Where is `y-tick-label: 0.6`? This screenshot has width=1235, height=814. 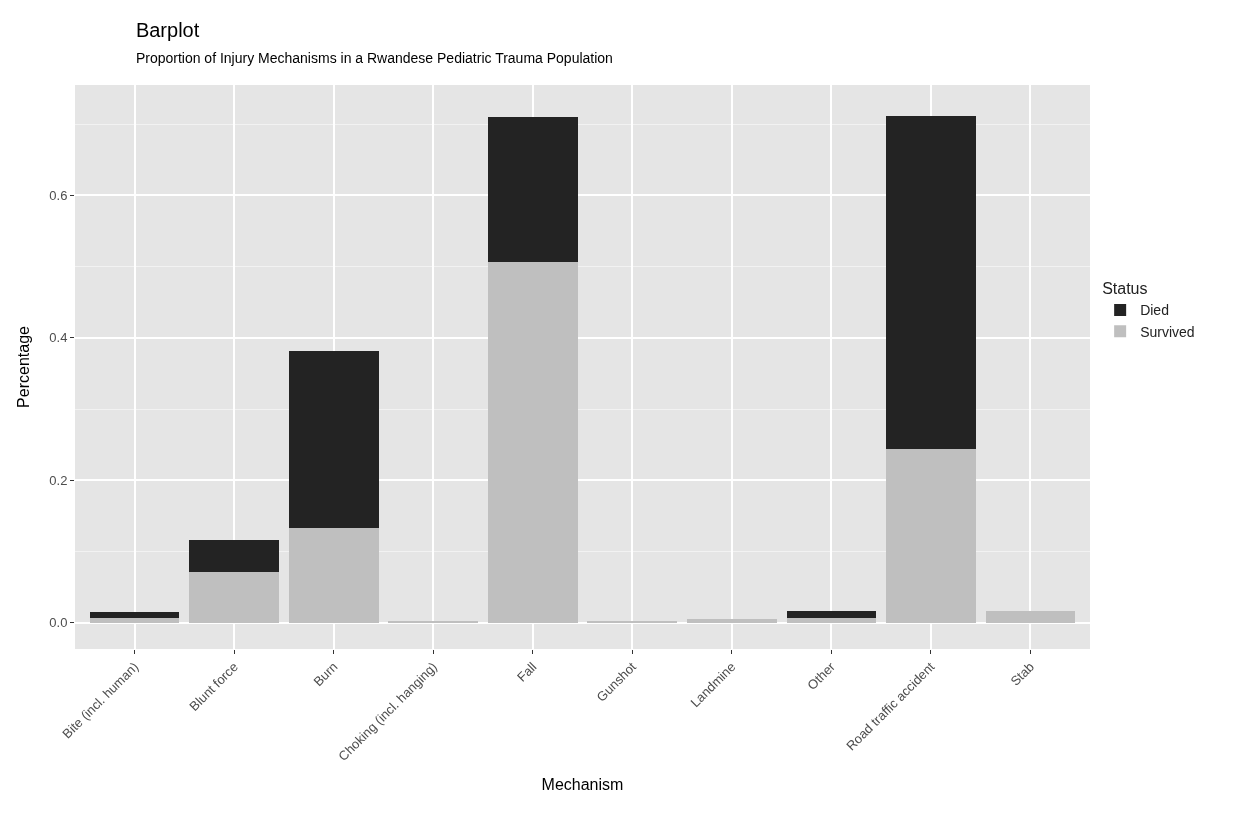 y-tick-label: 0.6 is located at coordinates (58, 195).